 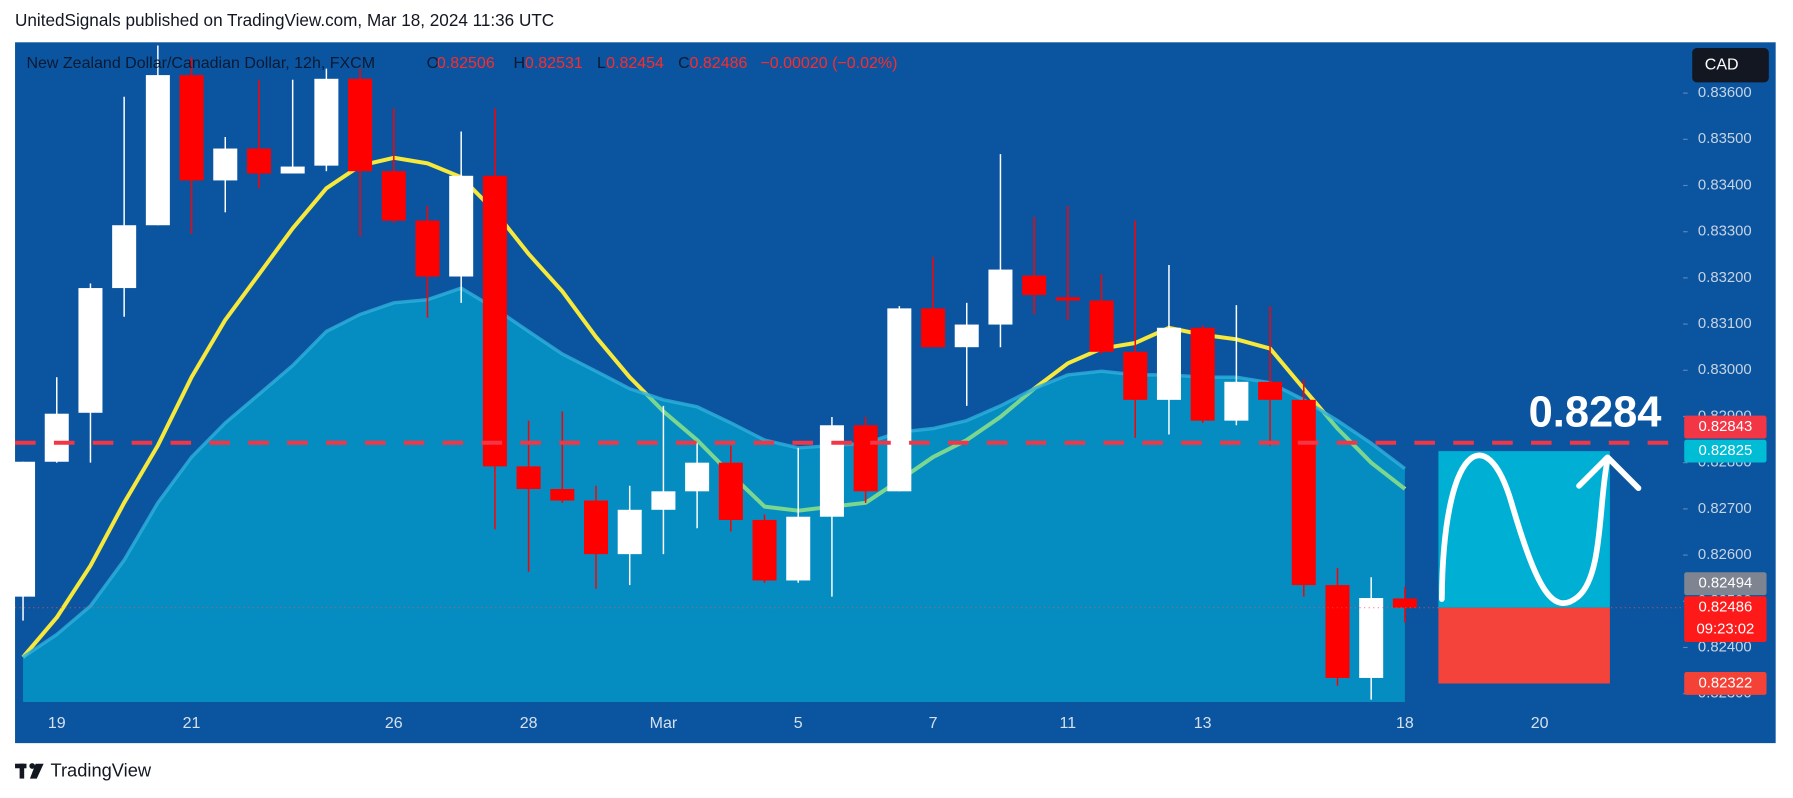 I want to click on x-tick-label: 11, so click(x=1068, y=723).